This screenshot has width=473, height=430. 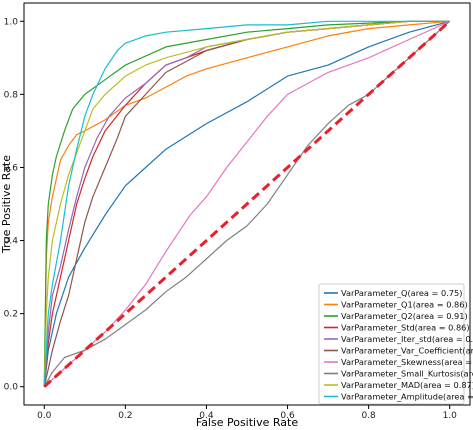 I want to click on legend-entry-label: VarParameter_Q(area = 0.75), so click(x=401, y=293).